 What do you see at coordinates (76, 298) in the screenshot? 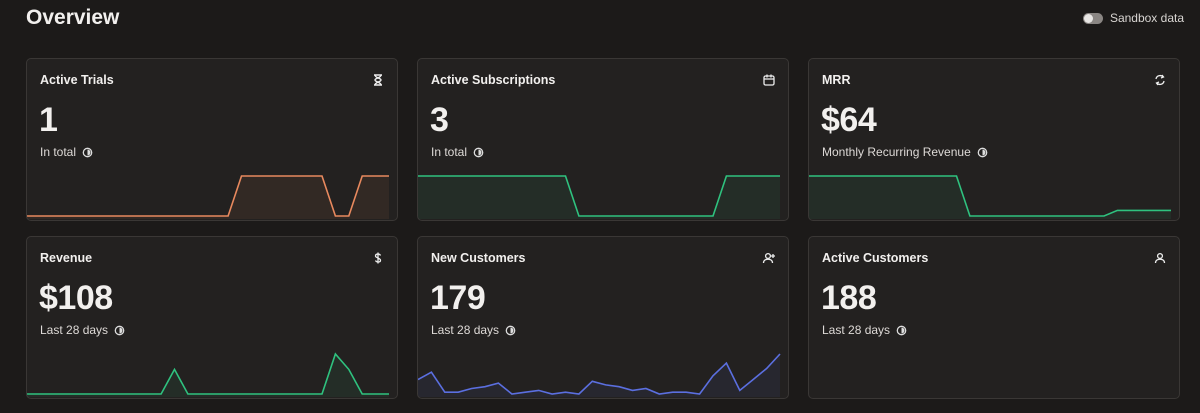
I see `card-value: $108` at bounding box center [76, 298].